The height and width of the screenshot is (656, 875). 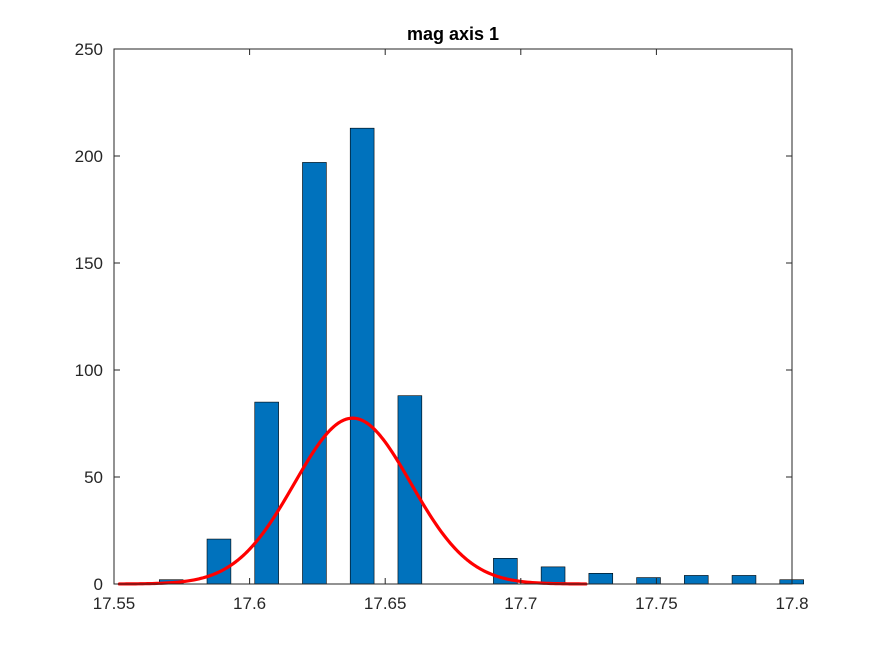 I want to click on x-tick-label: 17.8, so click(x=791, y=603).